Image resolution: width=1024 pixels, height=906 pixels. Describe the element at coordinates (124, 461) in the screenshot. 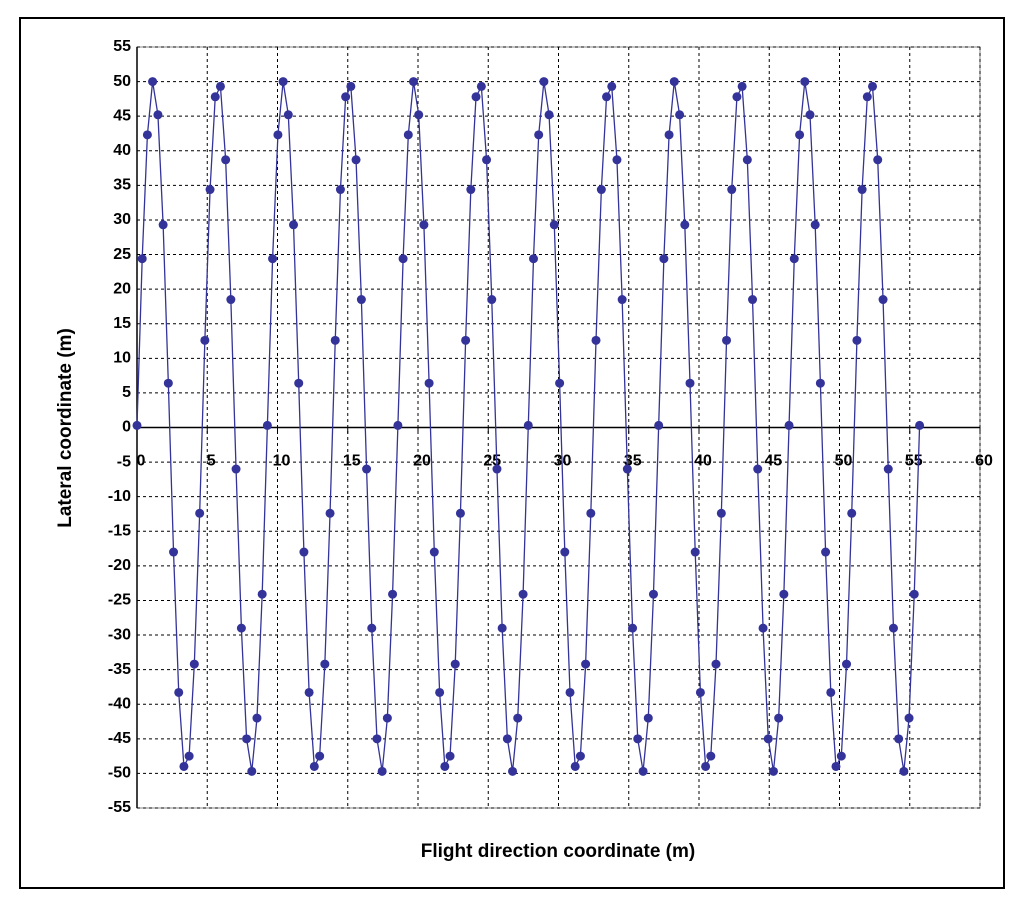

I see `y-tick-label: -5` at that location.